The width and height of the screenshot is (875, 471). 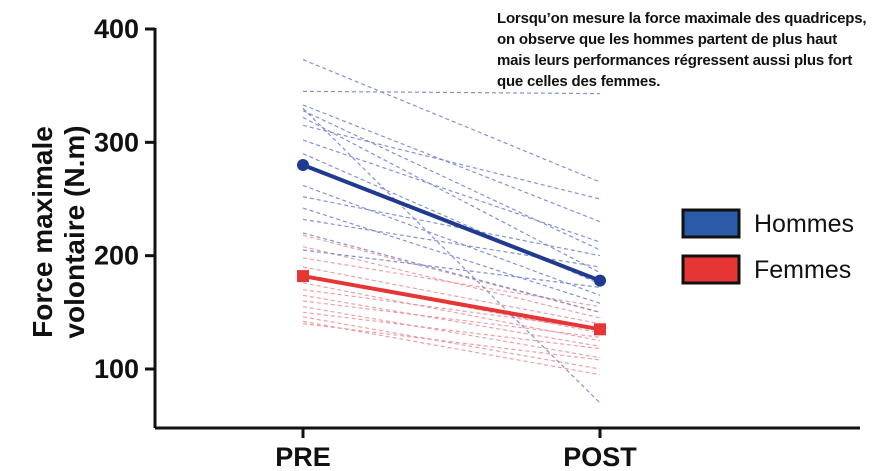 I want to click on mean-point-femmes-post, so click(x=600, y=329).